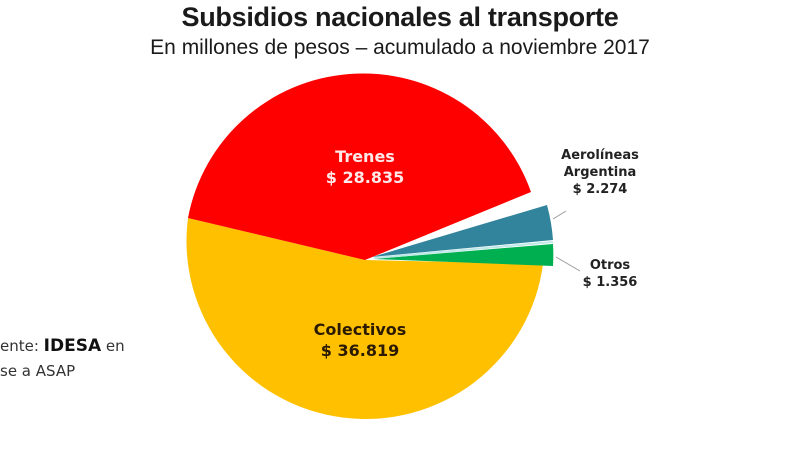  I want to click on label-otros: Otros $ 1.356, so click(610, 275).